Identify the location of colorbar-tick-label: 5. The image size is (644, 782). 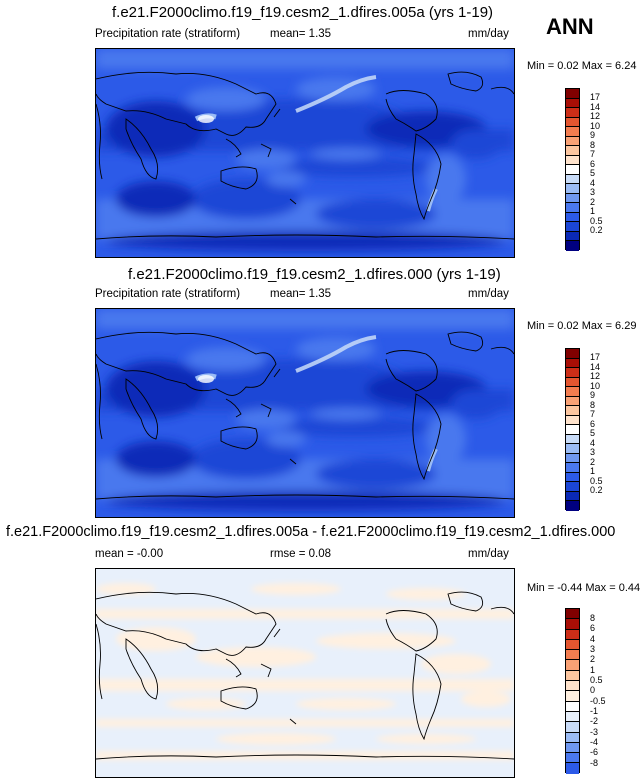
(593, 433).